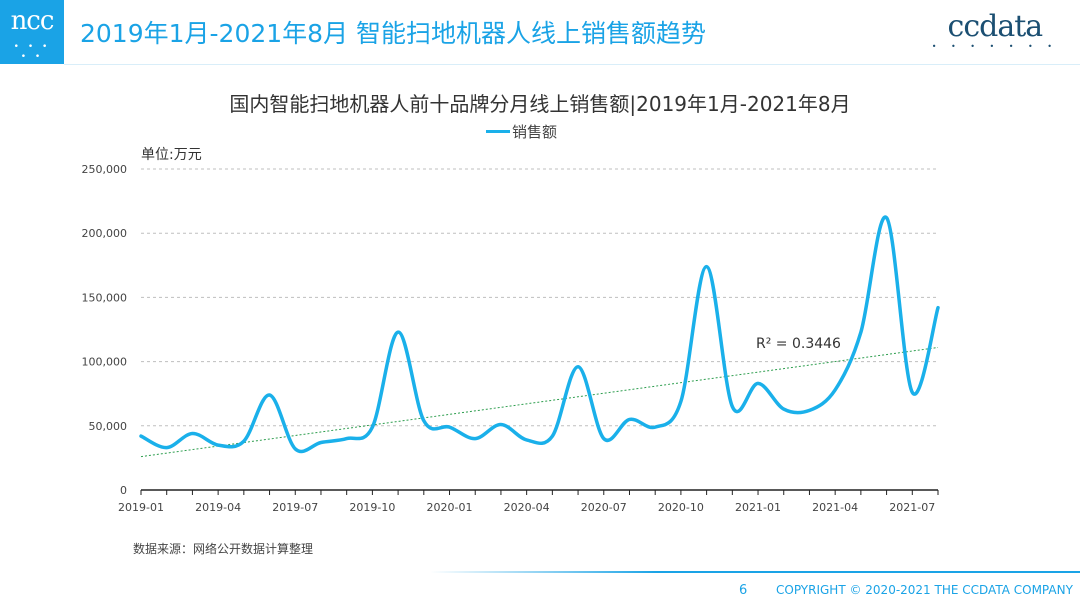 Image resolution: width=1080 pixels, height=608 pixels. I want to click on y-tick-label: 150,000, so click(105, 297).